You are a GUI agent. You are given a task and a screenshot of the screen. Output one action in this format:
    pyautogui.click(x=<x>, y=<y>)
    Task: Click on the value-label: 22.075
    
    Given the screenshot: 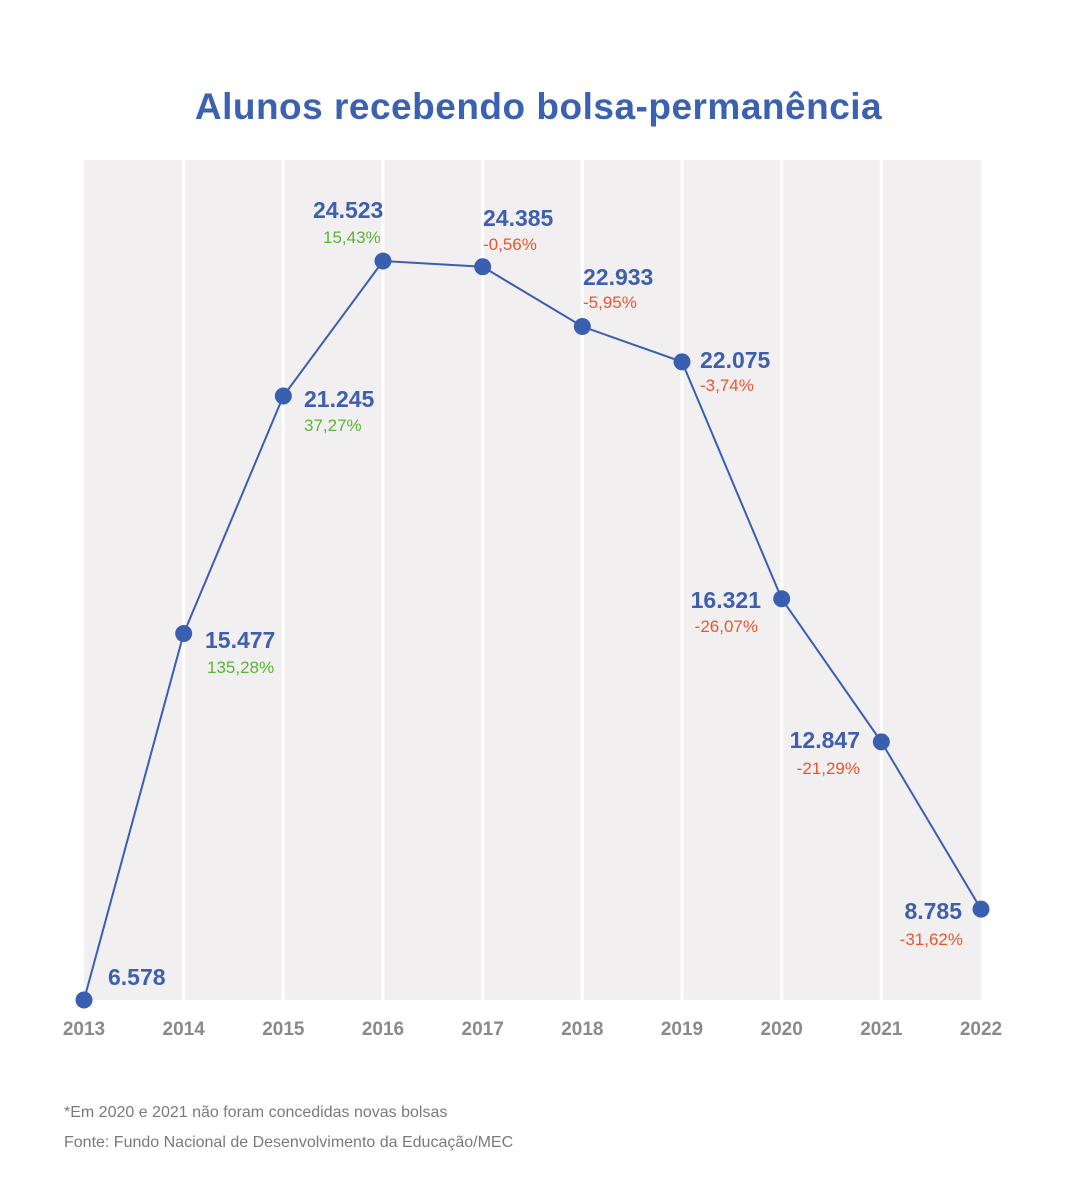 What is the action you would take?
    pyautogui.click(x=735, y=360)
    